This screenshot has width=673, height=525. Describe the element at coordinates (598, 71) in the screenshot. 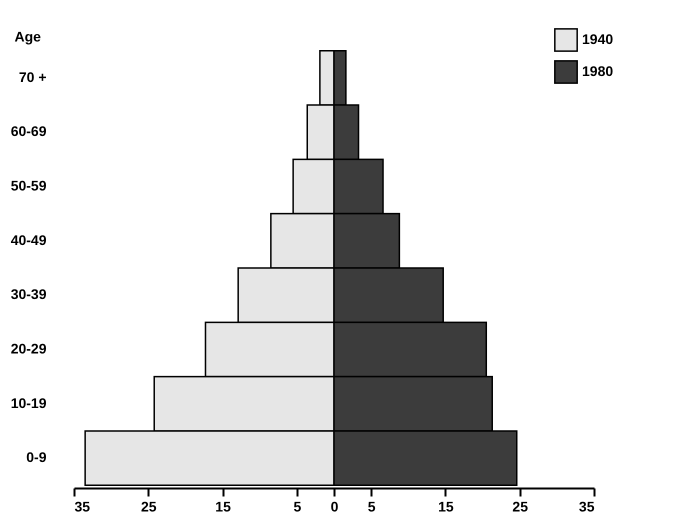

I see `legend-label: 1980` at that location.